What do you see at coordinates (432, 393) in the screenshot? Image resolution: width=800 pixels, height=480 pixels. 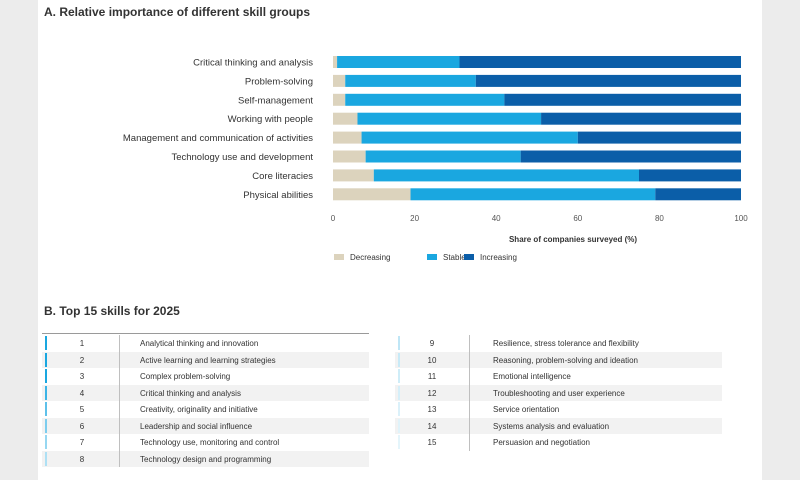 I see `skill-rank: 12` at bounding box center [432, 393].